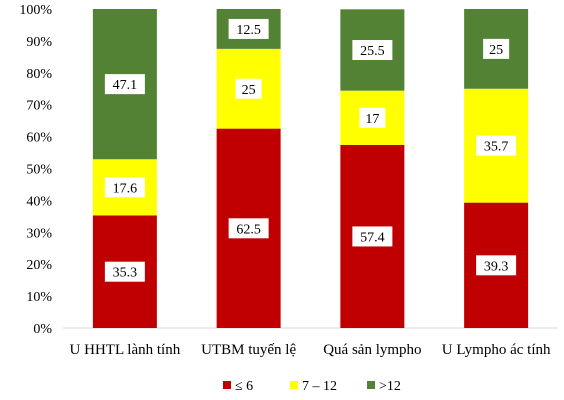  Describe the element at coordinates (39, 138) in the screenshot. I see `y-tick-label: 60%` at that location.